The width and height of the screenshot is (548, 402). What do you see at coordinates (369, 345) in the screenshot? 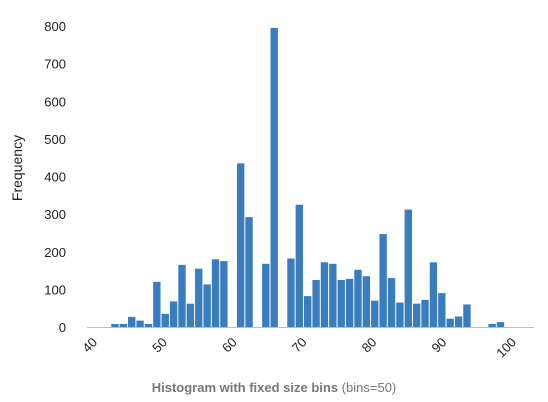
I see `x-tick-label: 80` at bounding box center [369, 345].